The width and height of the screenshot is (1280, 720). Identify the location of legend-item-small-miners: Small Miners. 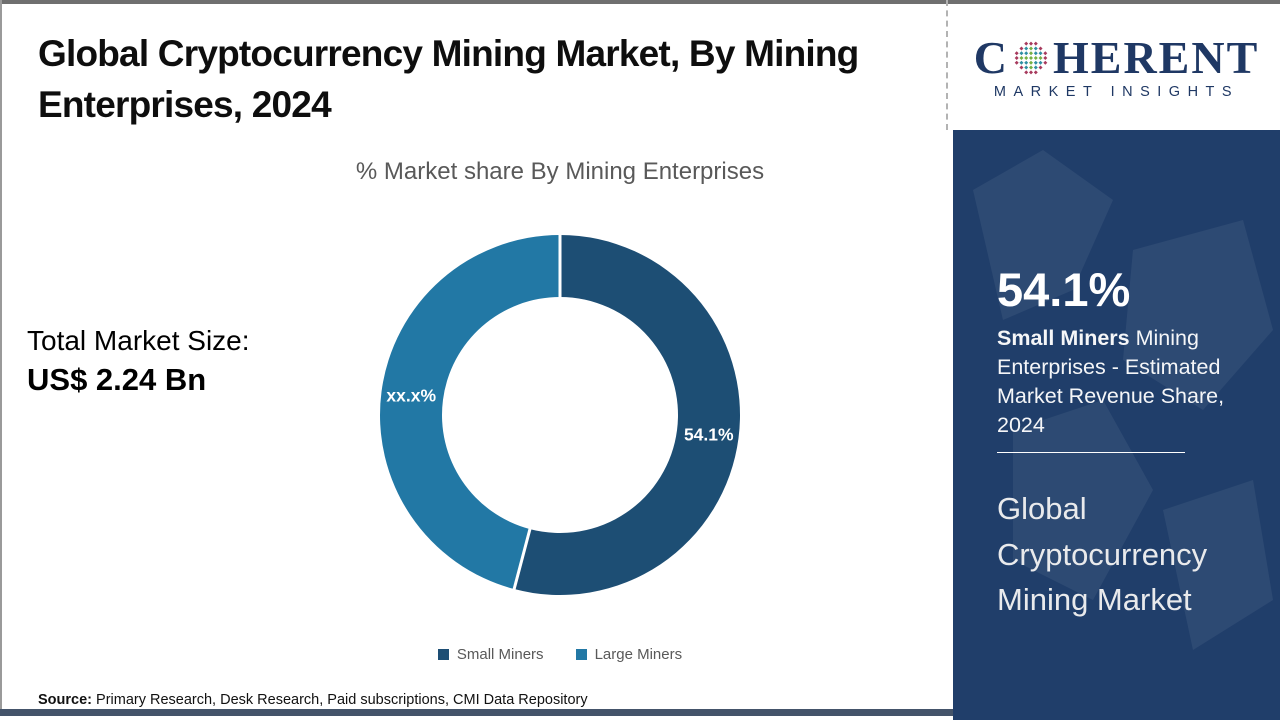
(490, 654).